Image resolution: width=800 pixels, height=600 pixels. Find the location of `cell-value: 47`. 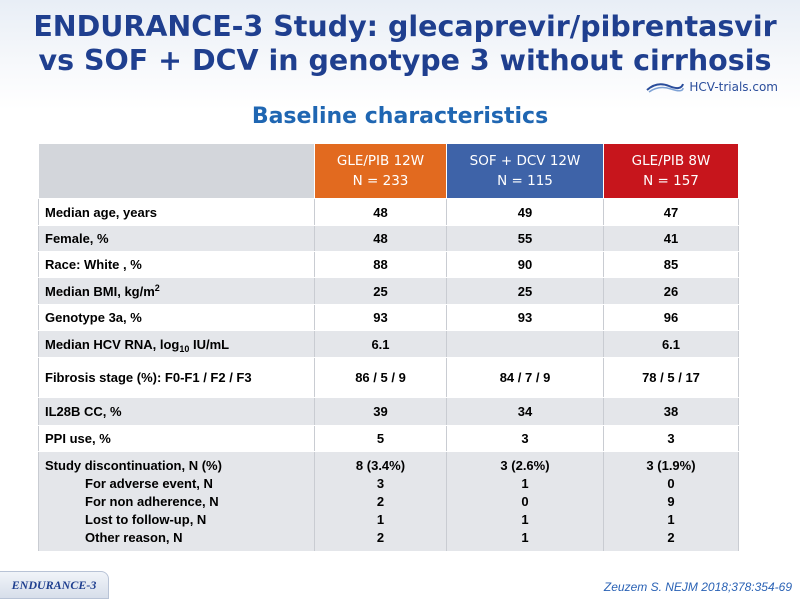

cell-value: 47 is located at coordinates (671, 212).